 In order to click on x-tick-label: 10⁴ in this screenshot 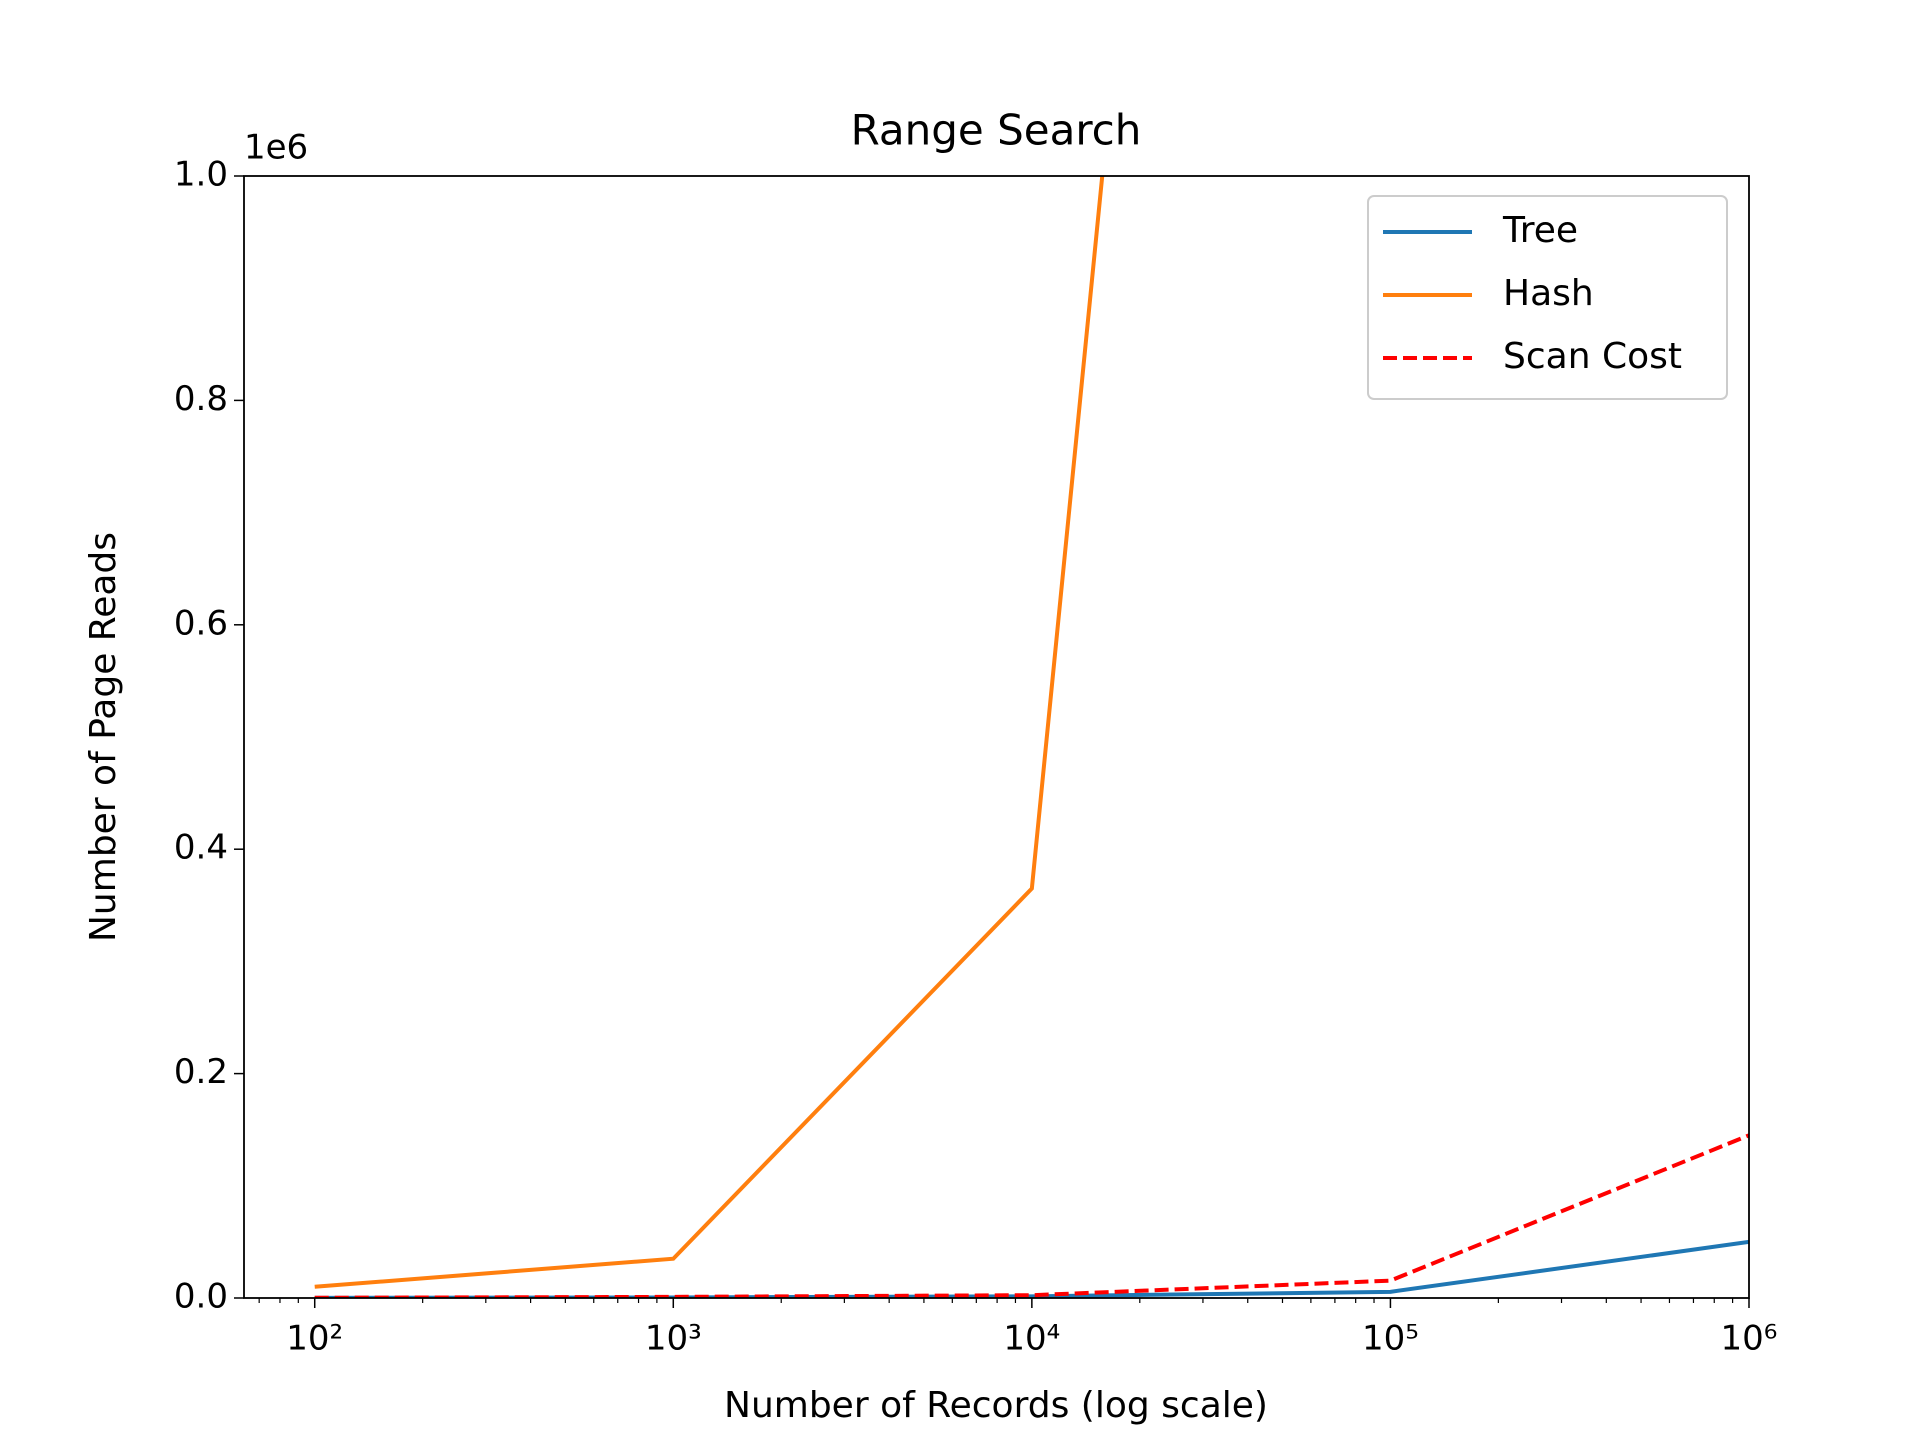, I will do `click(1031, 1339)`.